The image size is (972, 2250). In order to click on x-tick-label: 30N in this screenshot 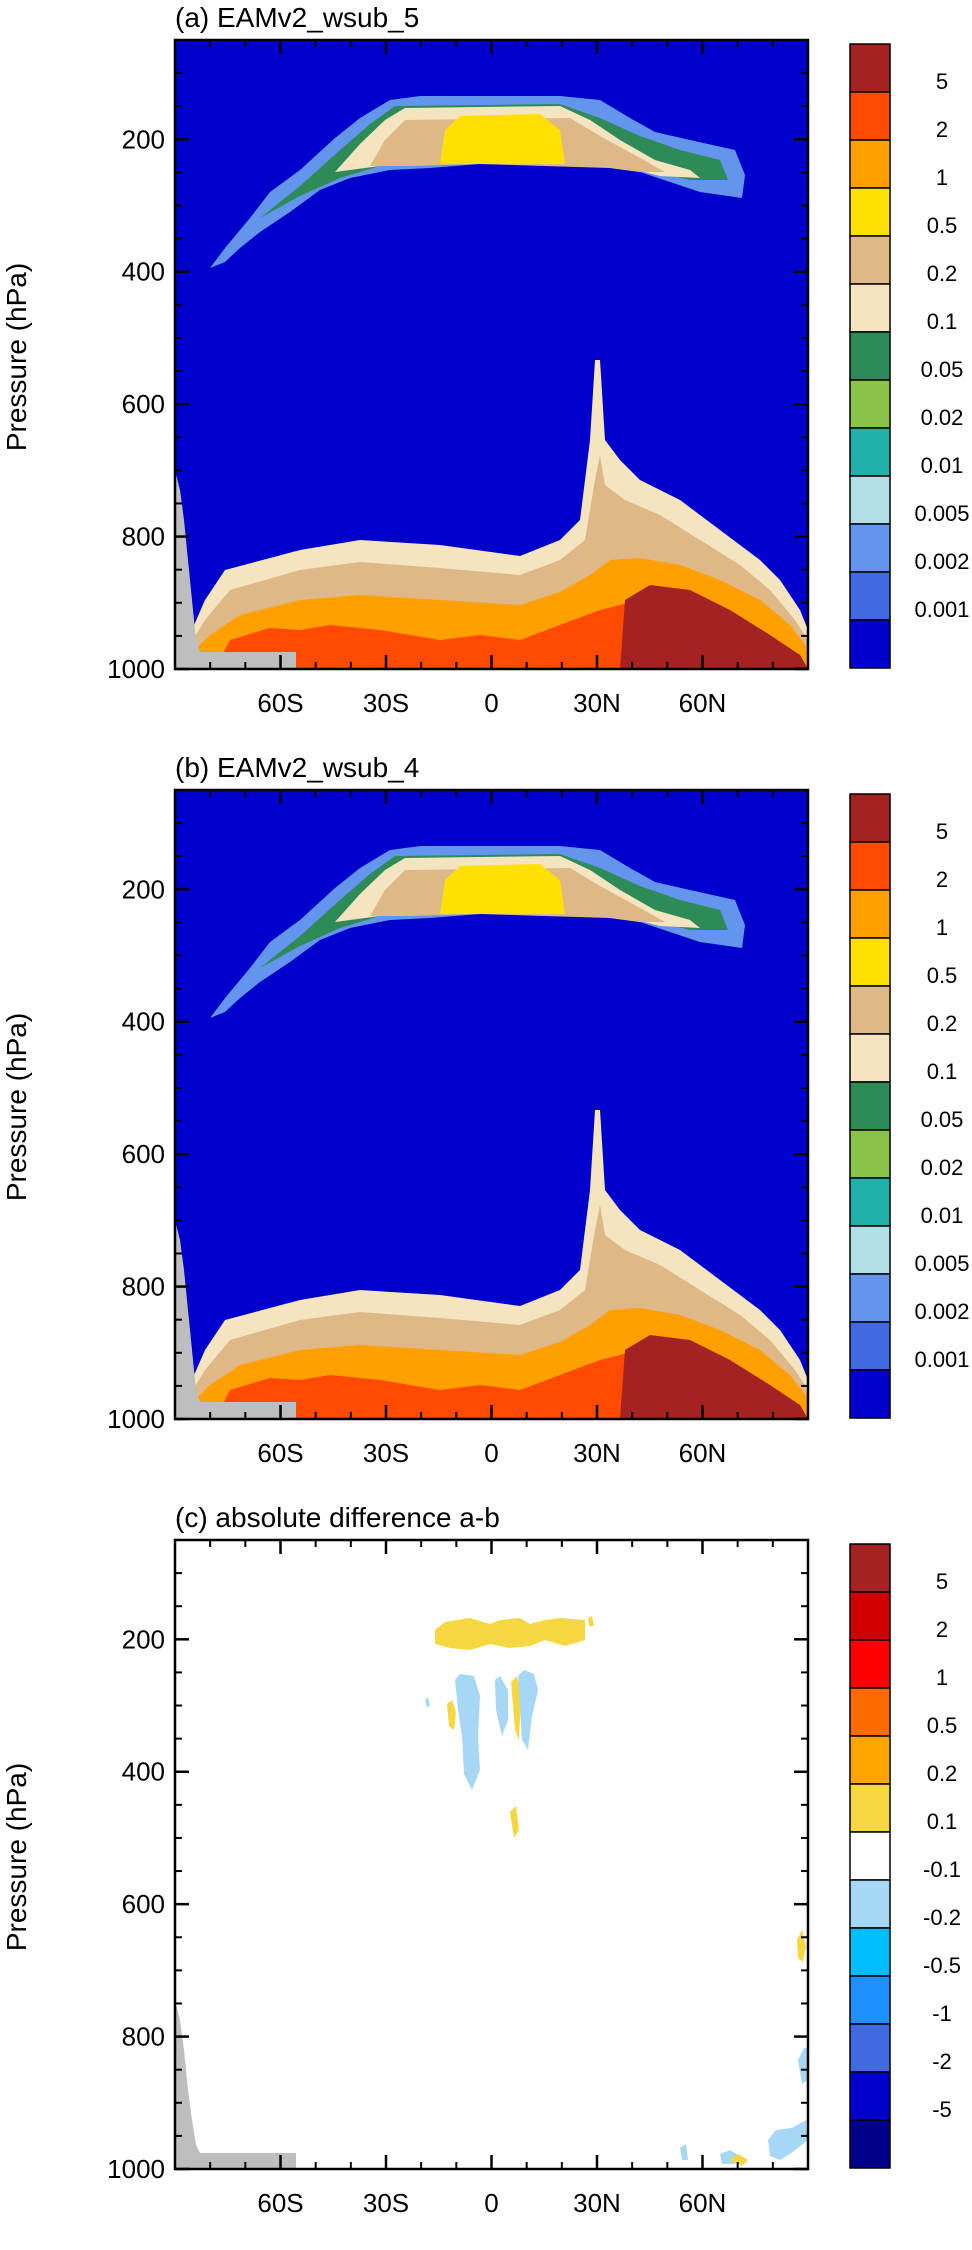, I will do `click(597, 1453)`.